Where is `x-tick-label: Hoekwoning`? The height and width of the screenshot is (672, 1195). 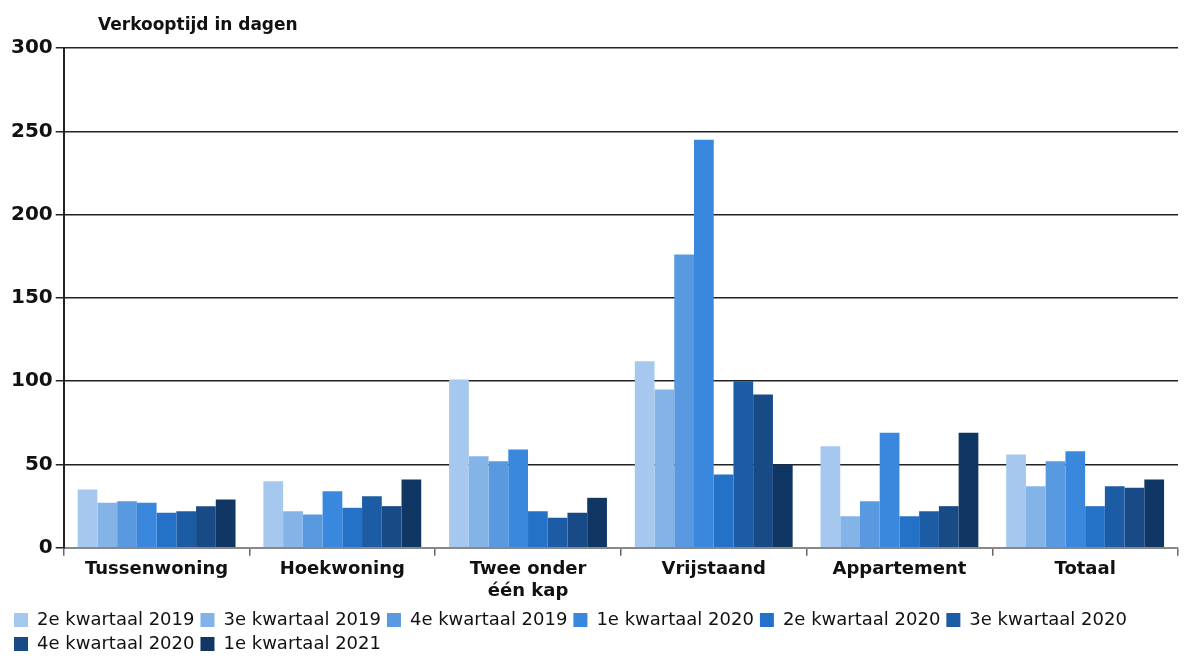
x-tick-label: Hoekwoning is located at coordinates (342, 568).